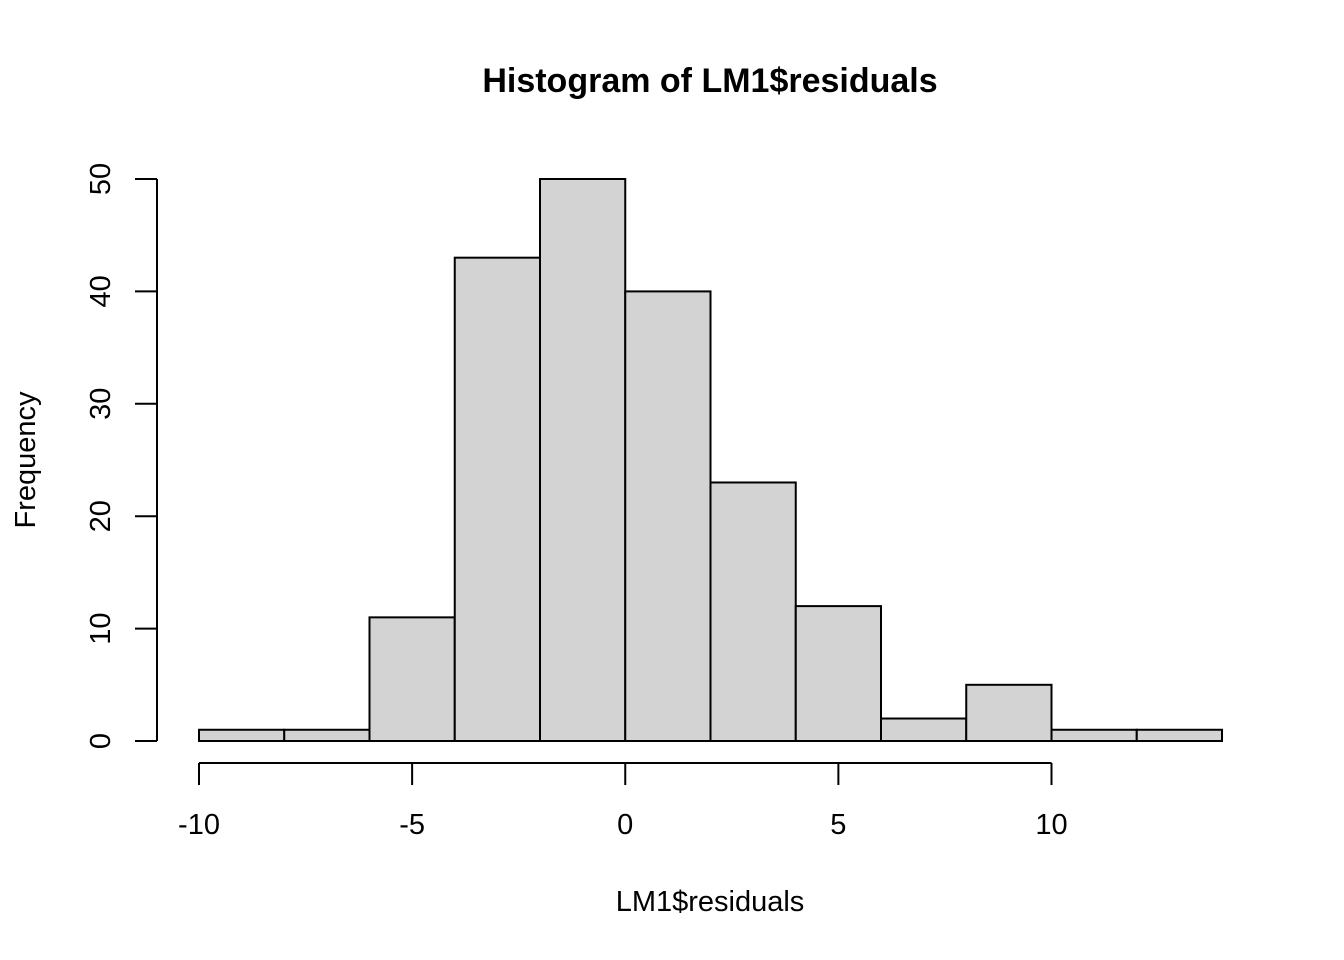  Describe the element at coordinates (101, 741) in the screenshot. I see `y-tick-label-0: 0` at that location.